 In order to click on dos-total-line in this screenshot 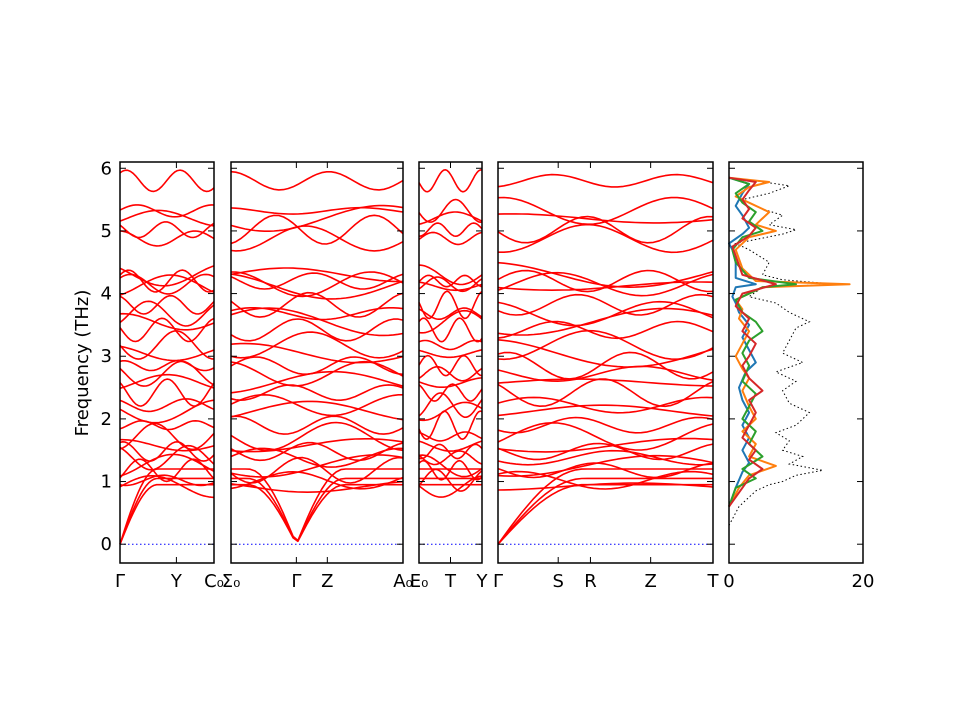, I will do `click(782, 351)`.